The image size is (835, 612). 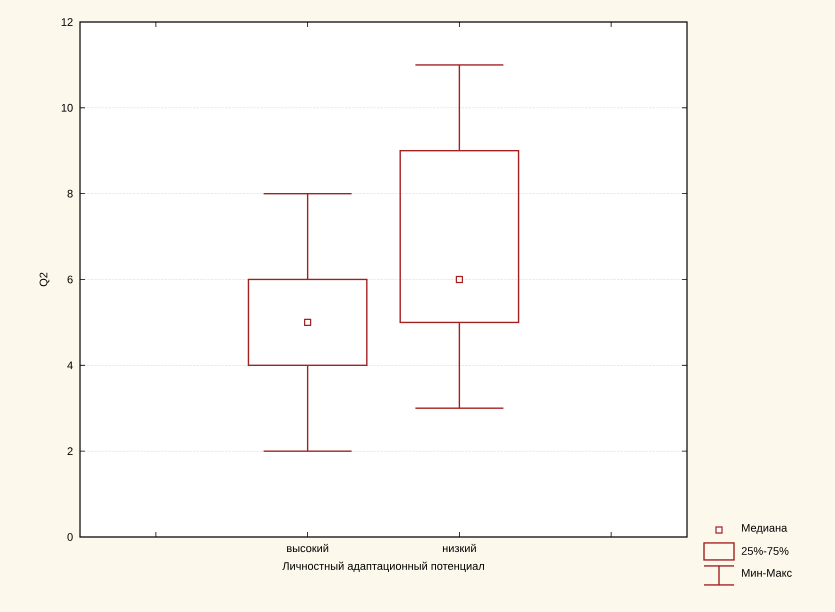 I want to click on y-axis-title: Q2, so click(x=45, y=279).